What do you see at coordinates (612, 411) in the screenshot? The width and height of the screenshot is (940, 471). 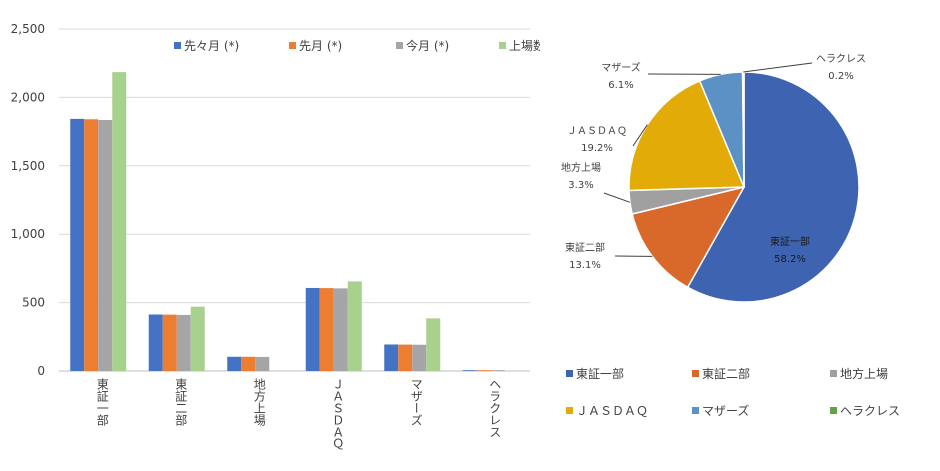 I see `legend-label: ＪＡＳＤＡＱ` at bounding box center [612, 411].